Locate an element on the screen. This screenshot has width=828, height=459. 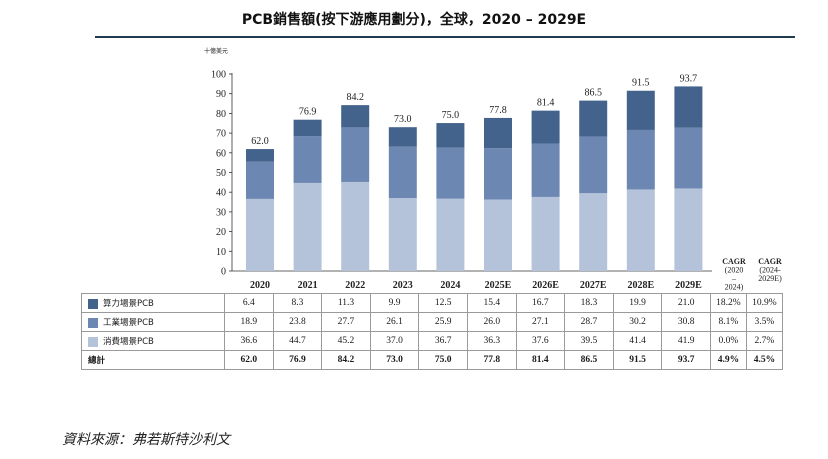
row-label: 總計 is located at coordinates (97, 361).